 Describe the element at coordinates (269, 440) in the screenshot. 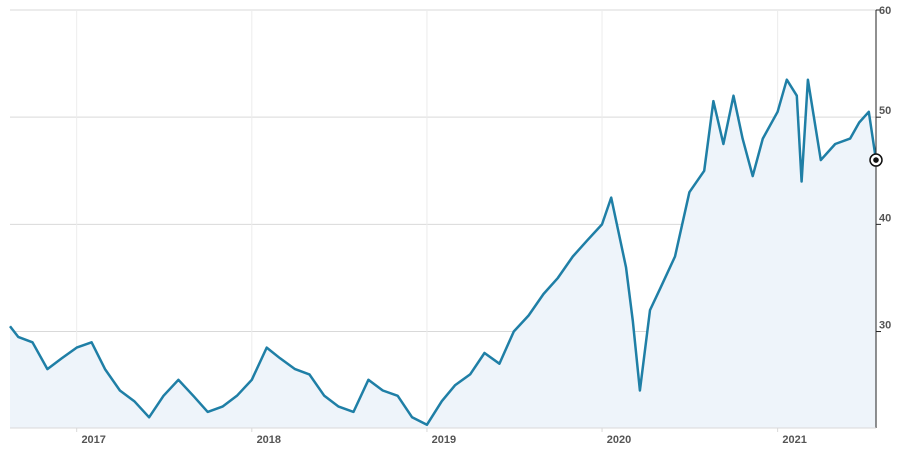

I see `x-tick-label: 2018` at that location.